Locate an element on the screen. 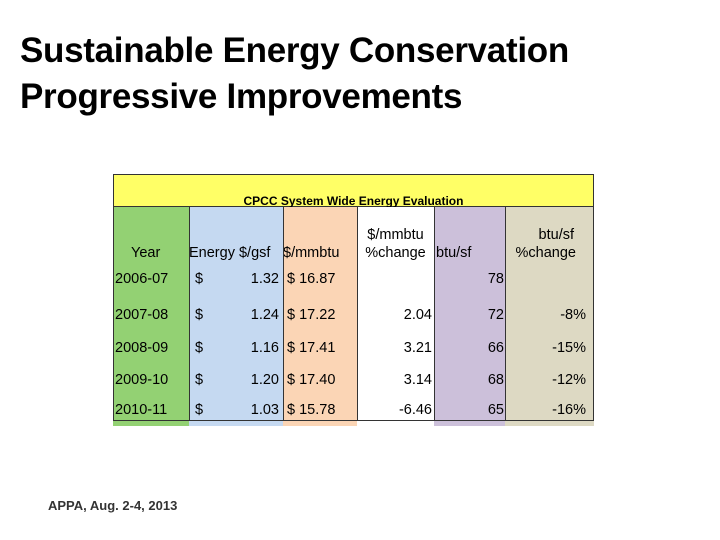  header-mmbtu-change: $/mmbtu %change is located at coordinates (395, 235).